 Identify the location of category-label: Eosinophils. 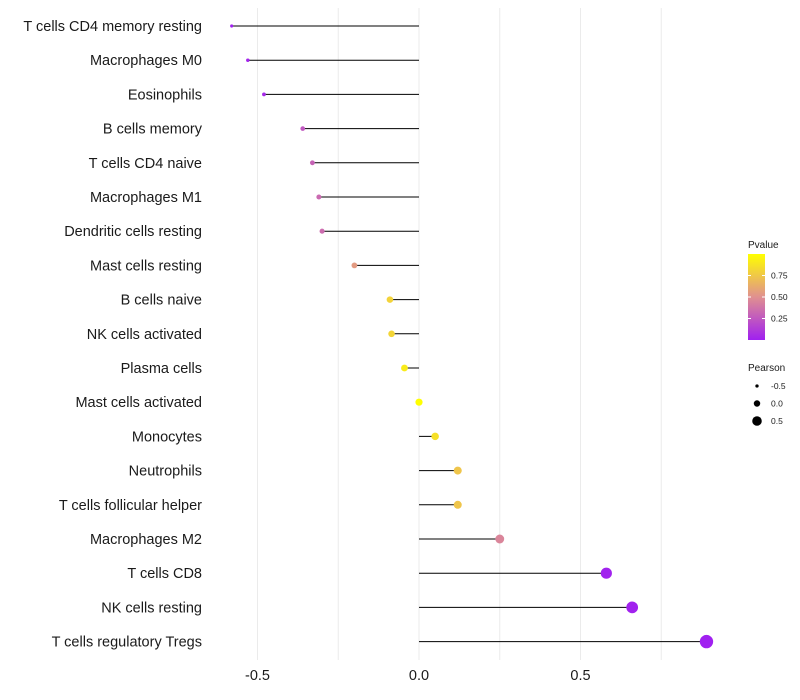
(165, 95).